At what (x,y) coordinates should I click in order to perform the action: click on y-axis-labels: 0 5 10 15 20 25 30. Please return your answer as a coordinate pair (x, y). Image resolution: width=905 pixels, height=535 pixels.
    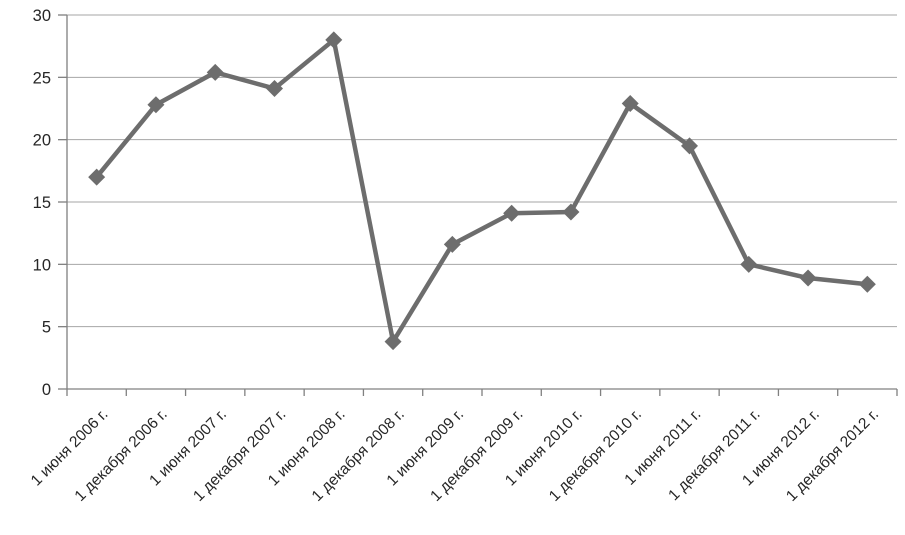
    Looking at the image, I should click on (42, 203).